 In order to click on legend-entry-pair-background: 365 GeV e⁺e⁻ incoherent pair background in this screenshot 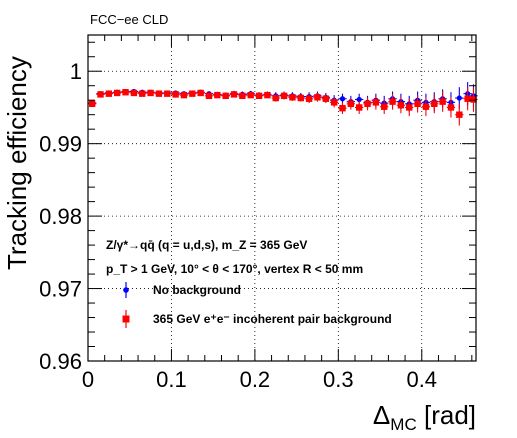, I will do `click(257, 319)`.